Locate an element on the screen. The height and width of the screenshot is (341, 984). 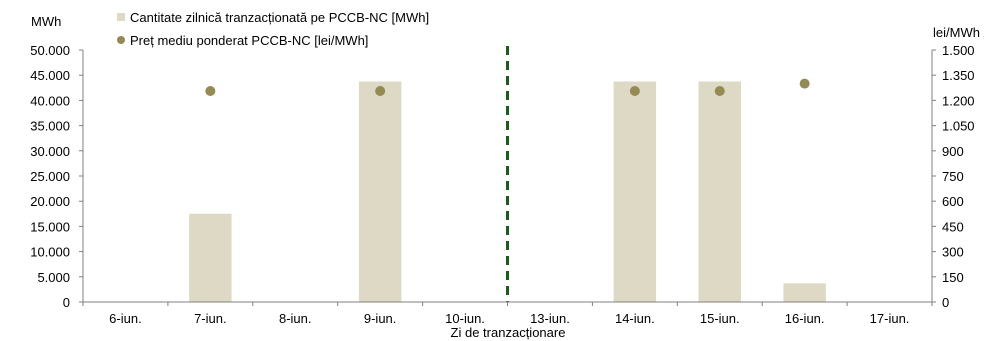
x-tick-label: 14-iun. is located at coordinates (635, 318).